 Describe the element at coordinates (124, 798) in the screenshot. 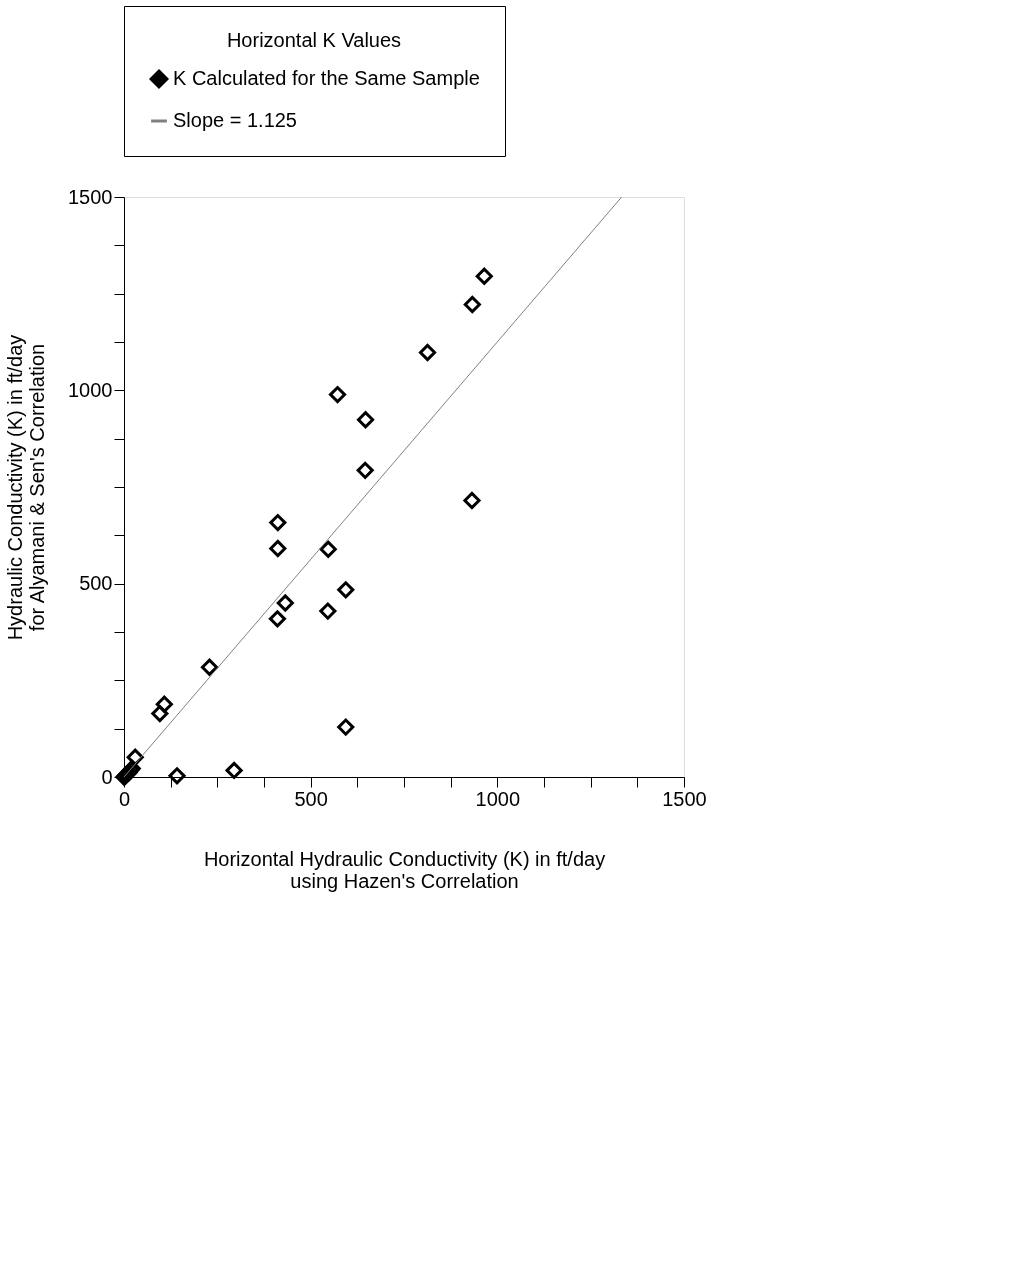

I see `x-tick-label: 0` at that location.